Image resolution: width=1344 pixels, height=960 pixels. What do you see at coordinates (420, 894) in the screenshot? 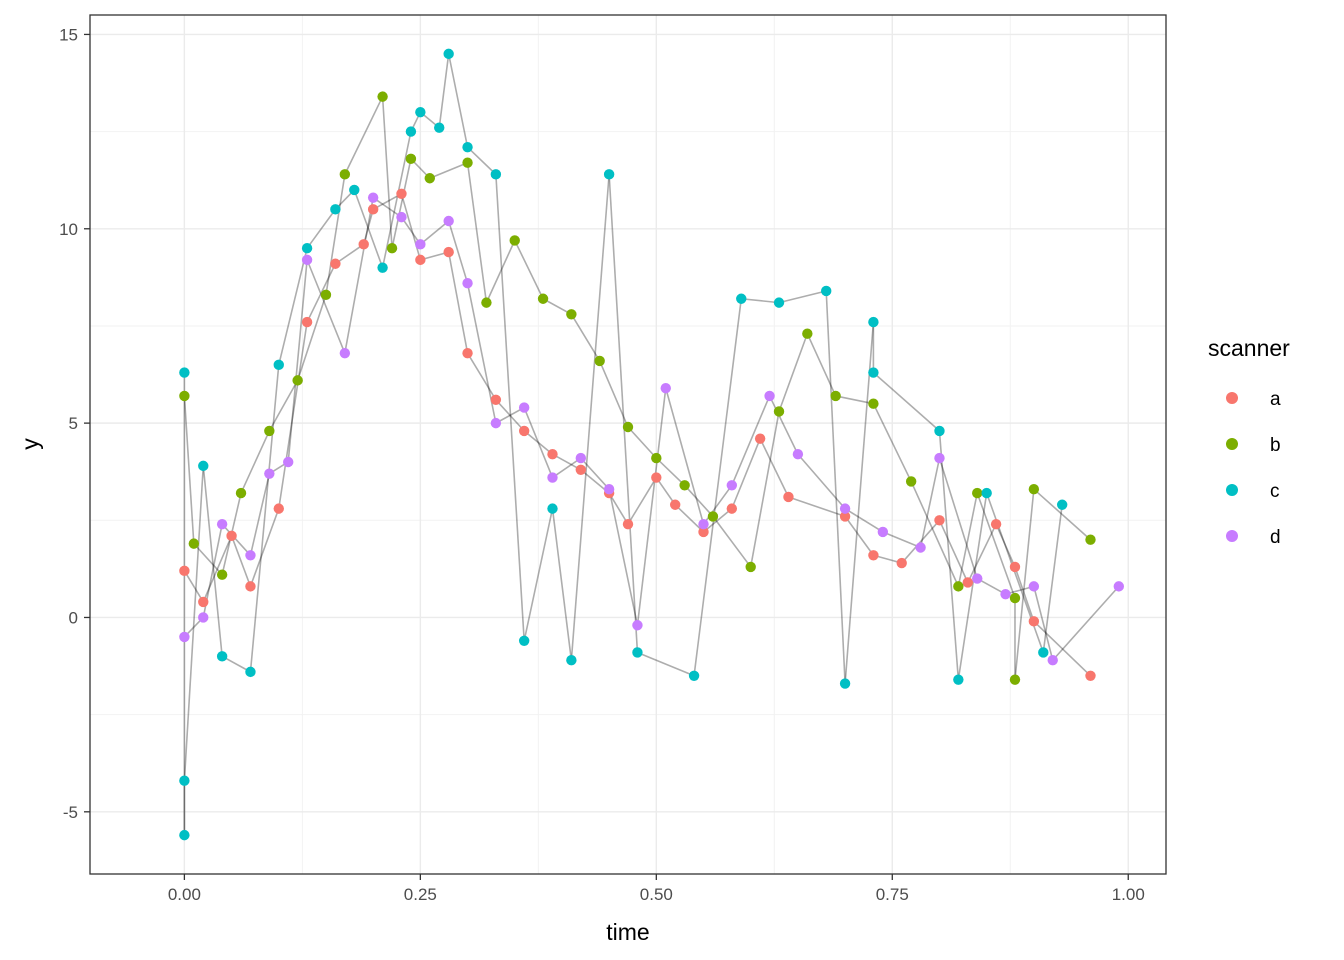
I see `x-tick-label: 0.25` at bounding box center [420, 894].